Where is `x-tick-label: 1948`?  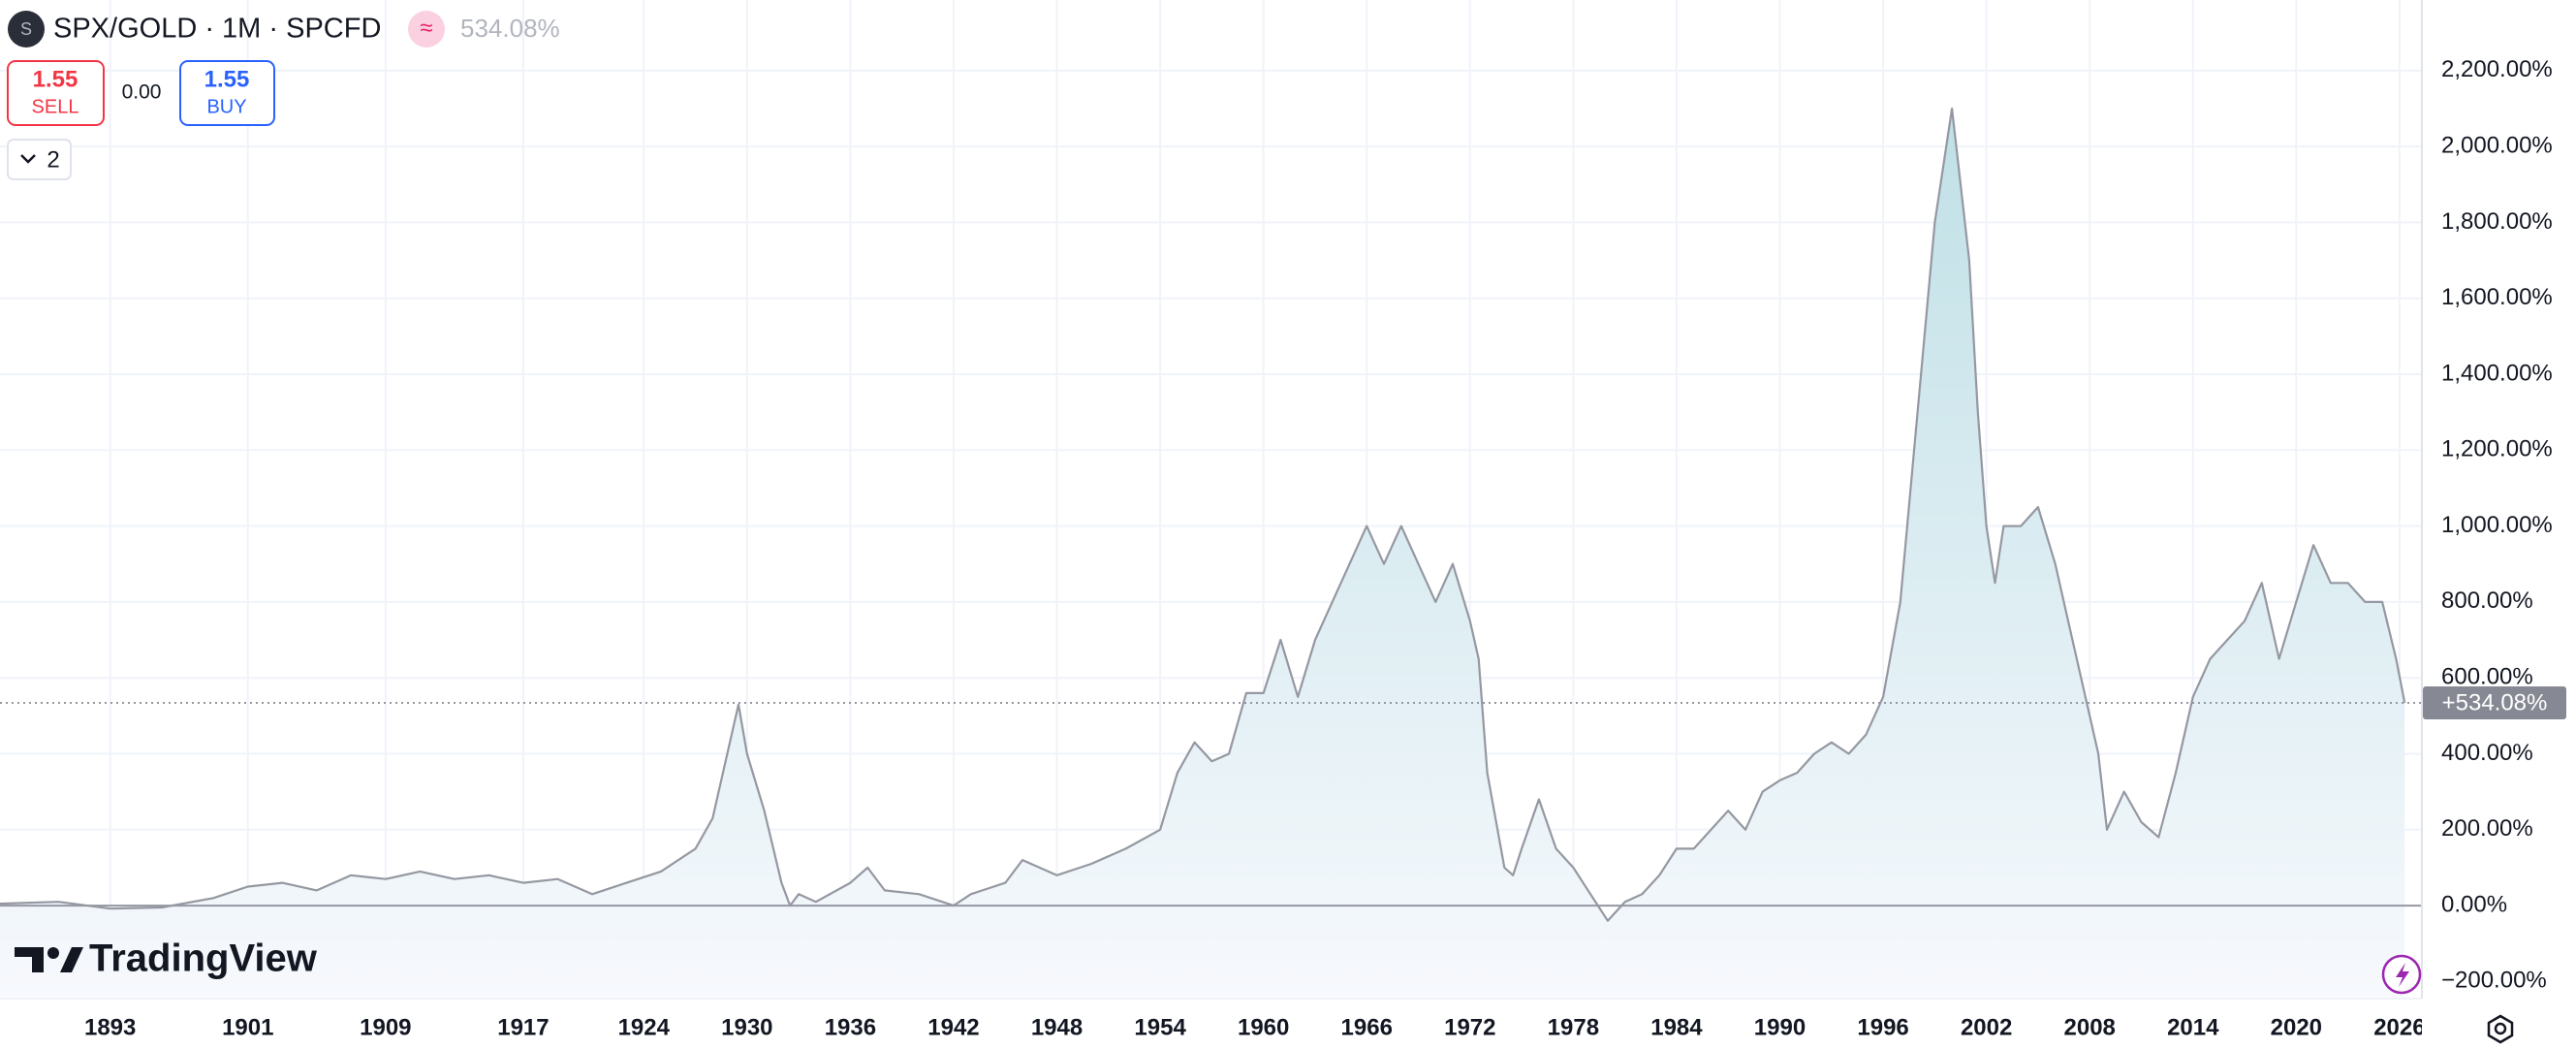 x-tick-label: 1948 is located at coordinates (1057, 1027).